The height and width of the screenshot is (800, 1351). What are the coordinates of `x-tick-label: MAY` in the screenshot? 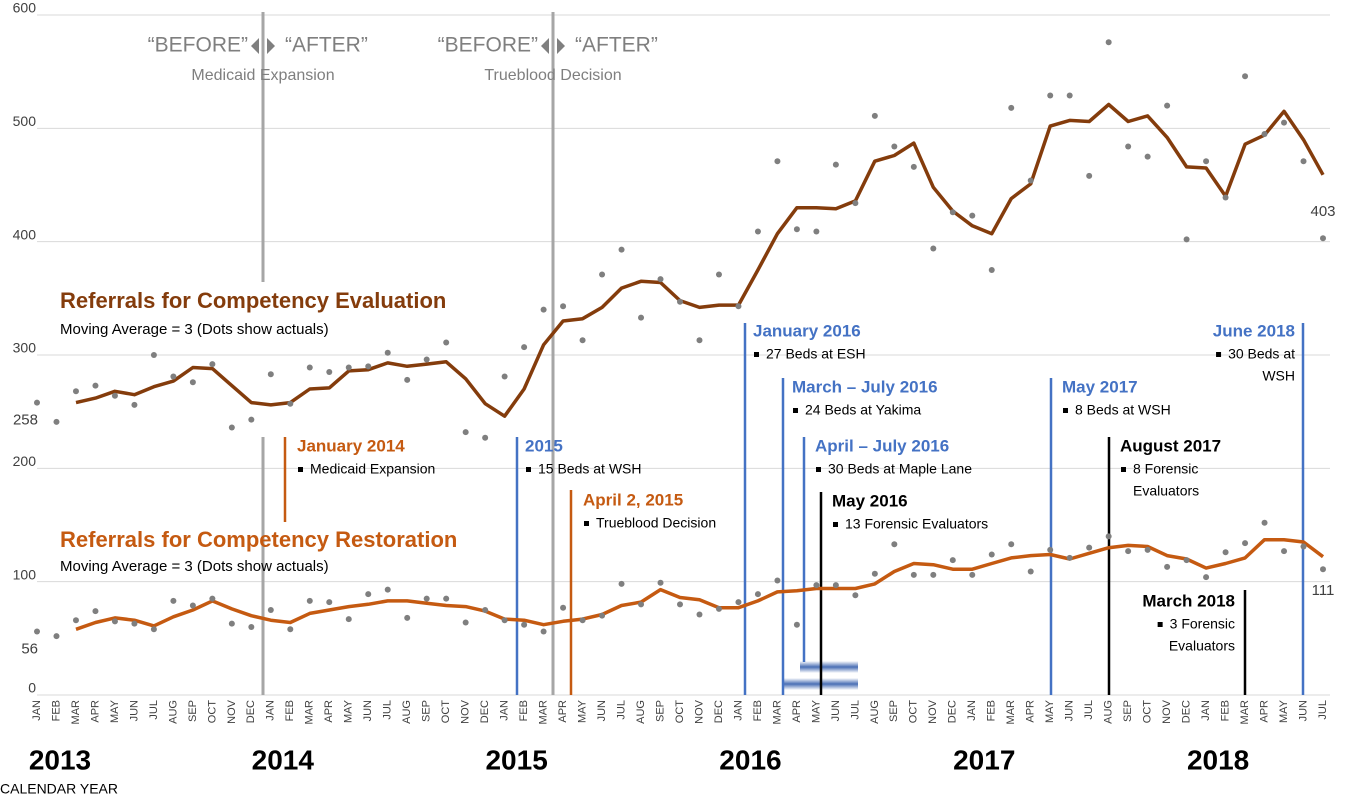 It's located at (115, 711).